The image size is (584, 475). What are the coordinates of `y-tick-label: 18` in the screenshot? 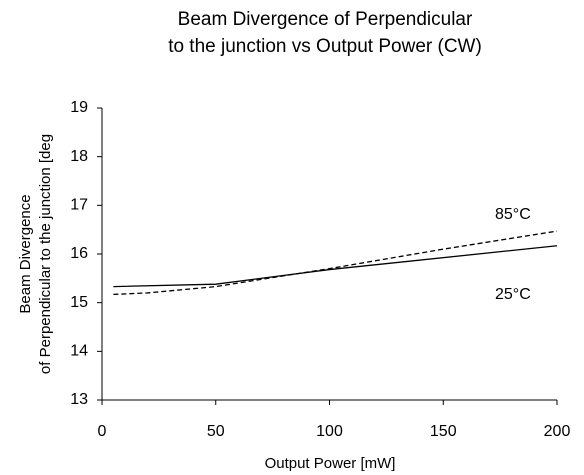 It's located at (79, 156).